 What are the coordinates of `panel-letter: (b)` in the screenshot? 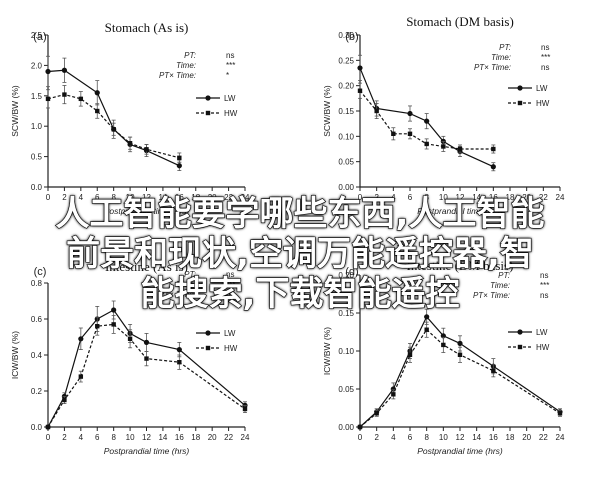 It's located at (351, 37).